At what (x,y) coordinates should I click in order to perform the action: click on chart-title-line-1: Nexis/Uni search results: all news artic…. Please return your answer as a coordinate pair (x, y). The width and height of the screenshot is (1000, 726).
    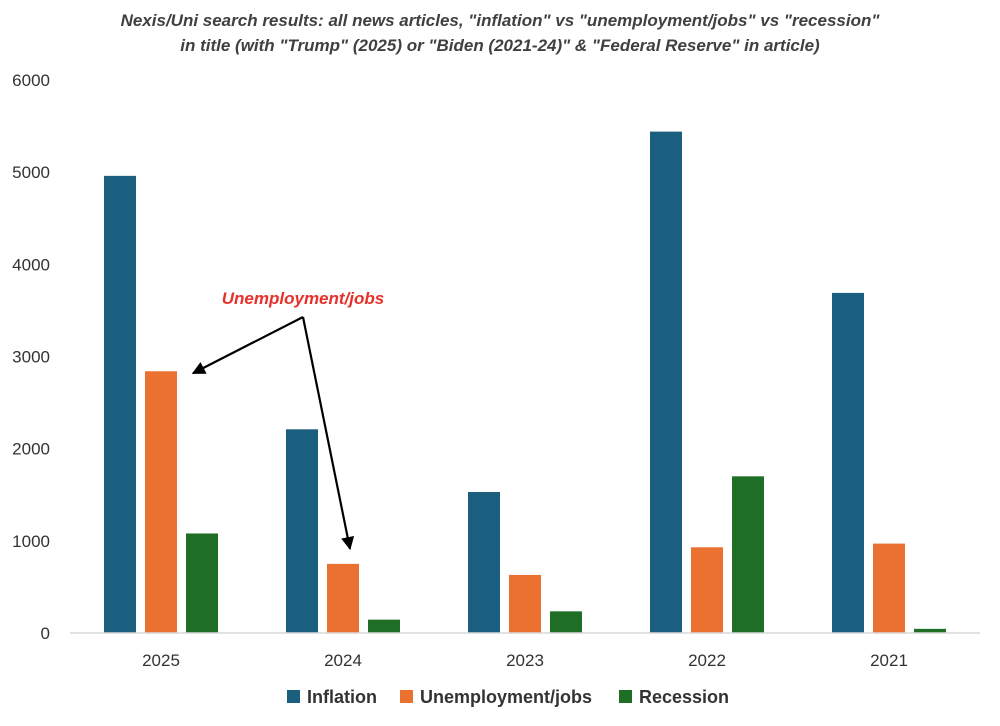
    Looking at the image, I should click on (500, 20).